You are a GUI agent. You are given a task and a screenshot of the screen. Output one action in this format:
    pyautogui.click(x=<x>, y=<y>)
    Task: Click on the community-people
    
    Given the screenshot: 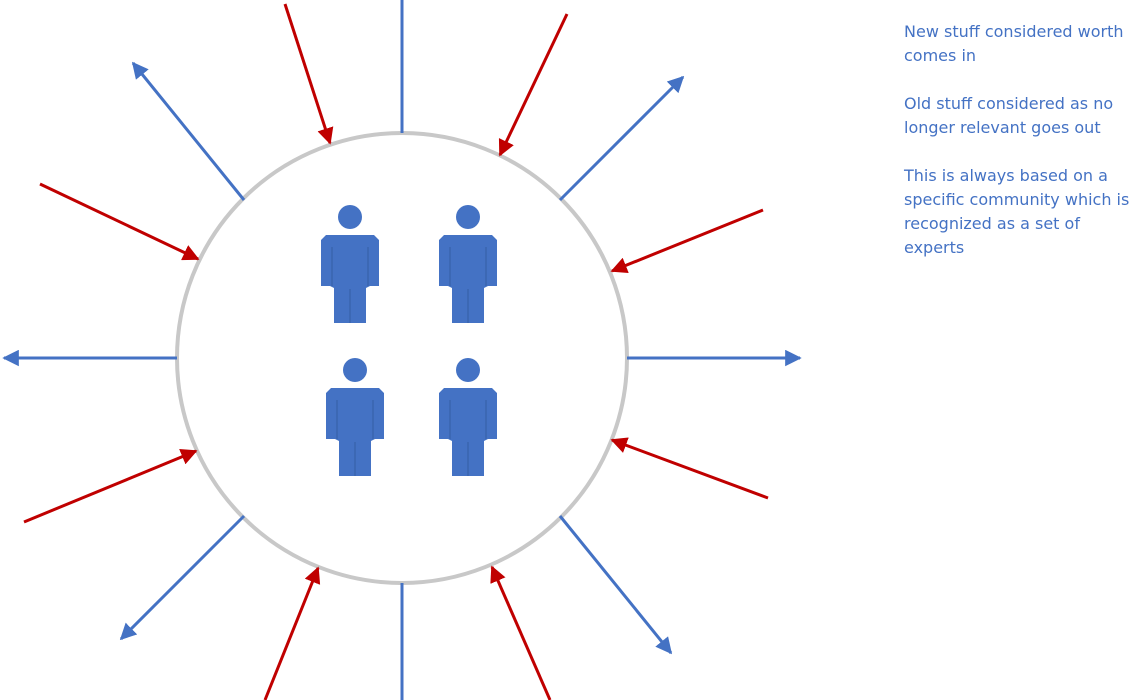 What is the action you would take?
    pyautogui.click(x=409, y=340)
    